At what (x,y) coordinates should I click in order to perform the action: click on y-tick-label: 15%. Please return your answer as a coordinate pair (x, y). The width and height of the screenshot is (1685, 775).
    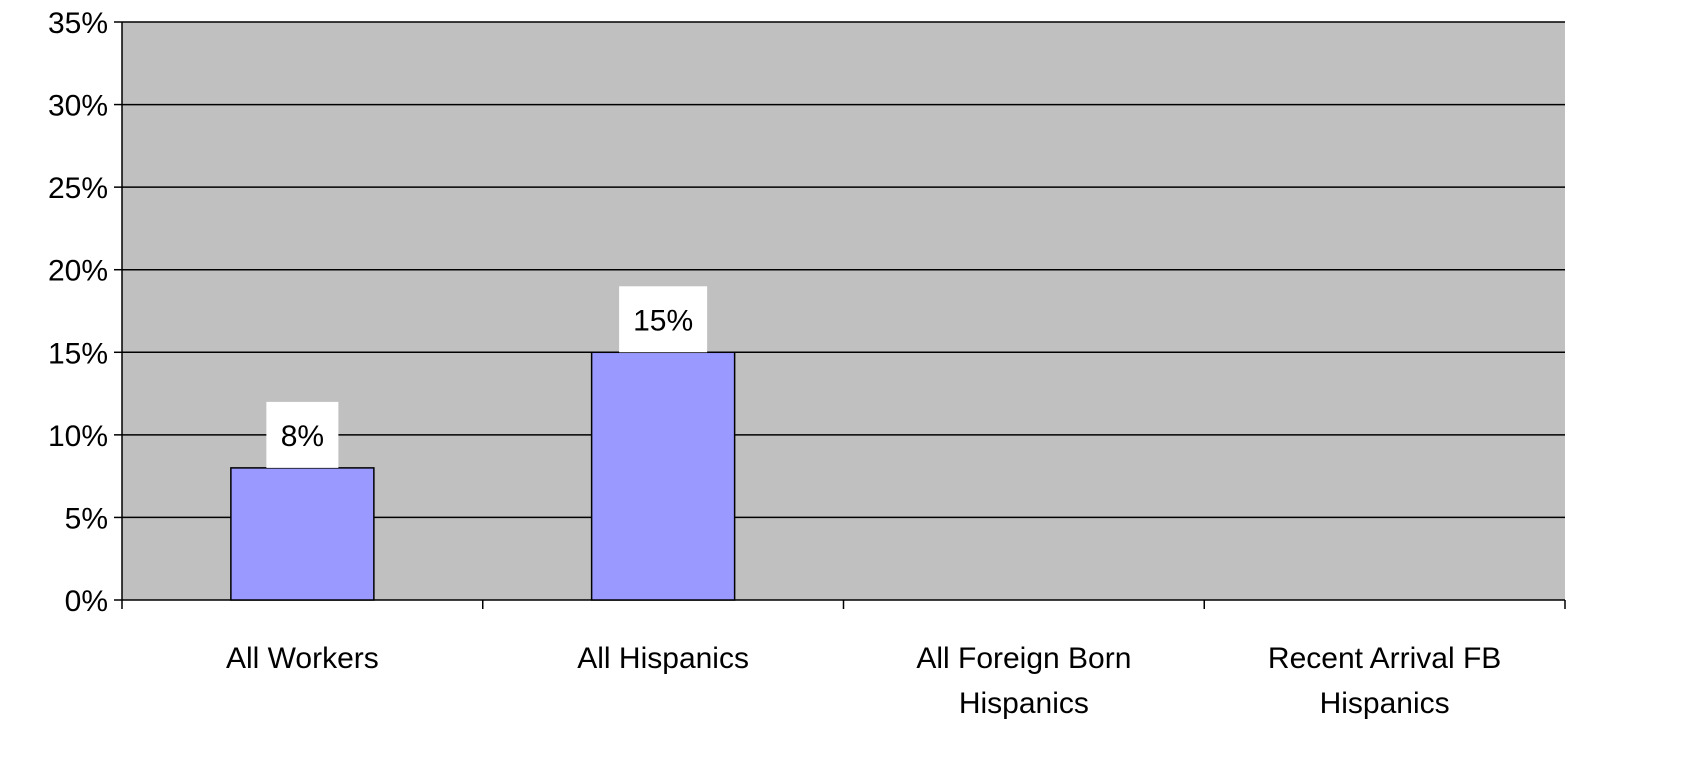
    Looking at the image, I should click on (78, 353).